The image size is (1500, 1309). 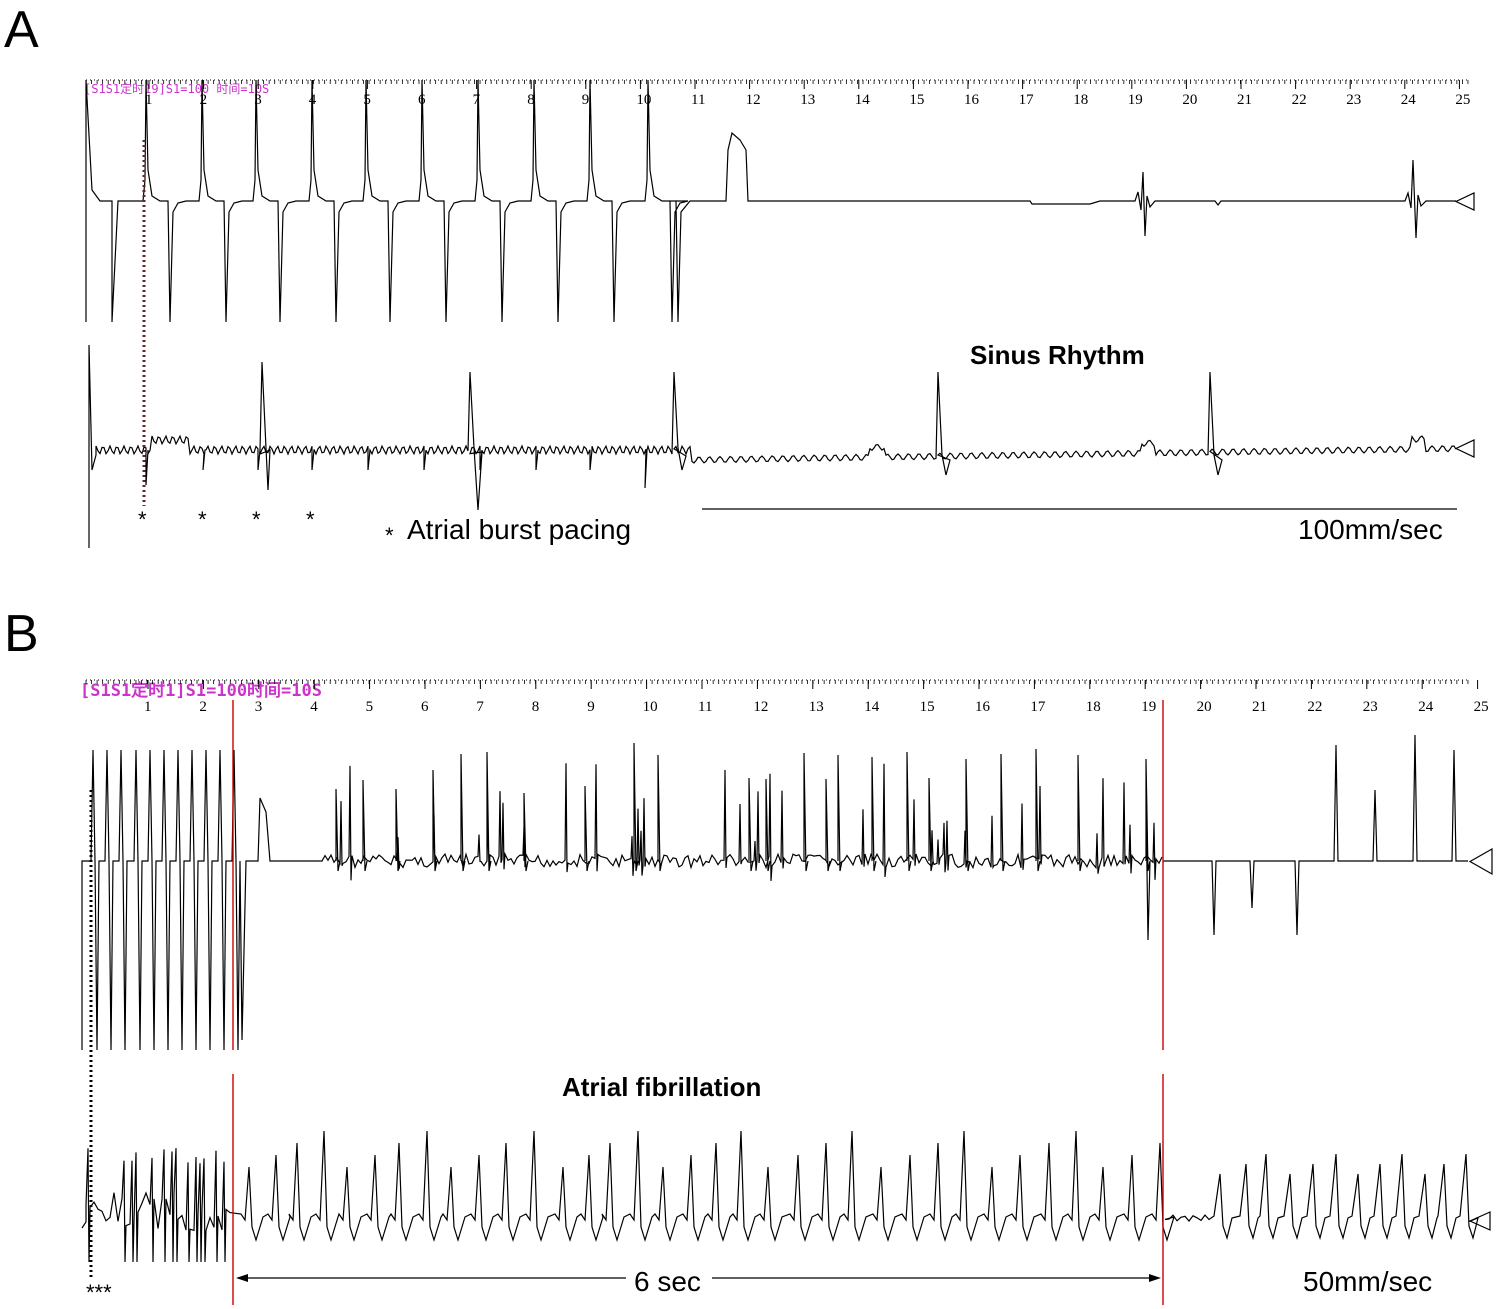 What do you see at coordinates (661, 1087) in the screenshot?
I see `panel-b-rhythm-label: Atrial fibrillation` at bounding box center [661, 1087].